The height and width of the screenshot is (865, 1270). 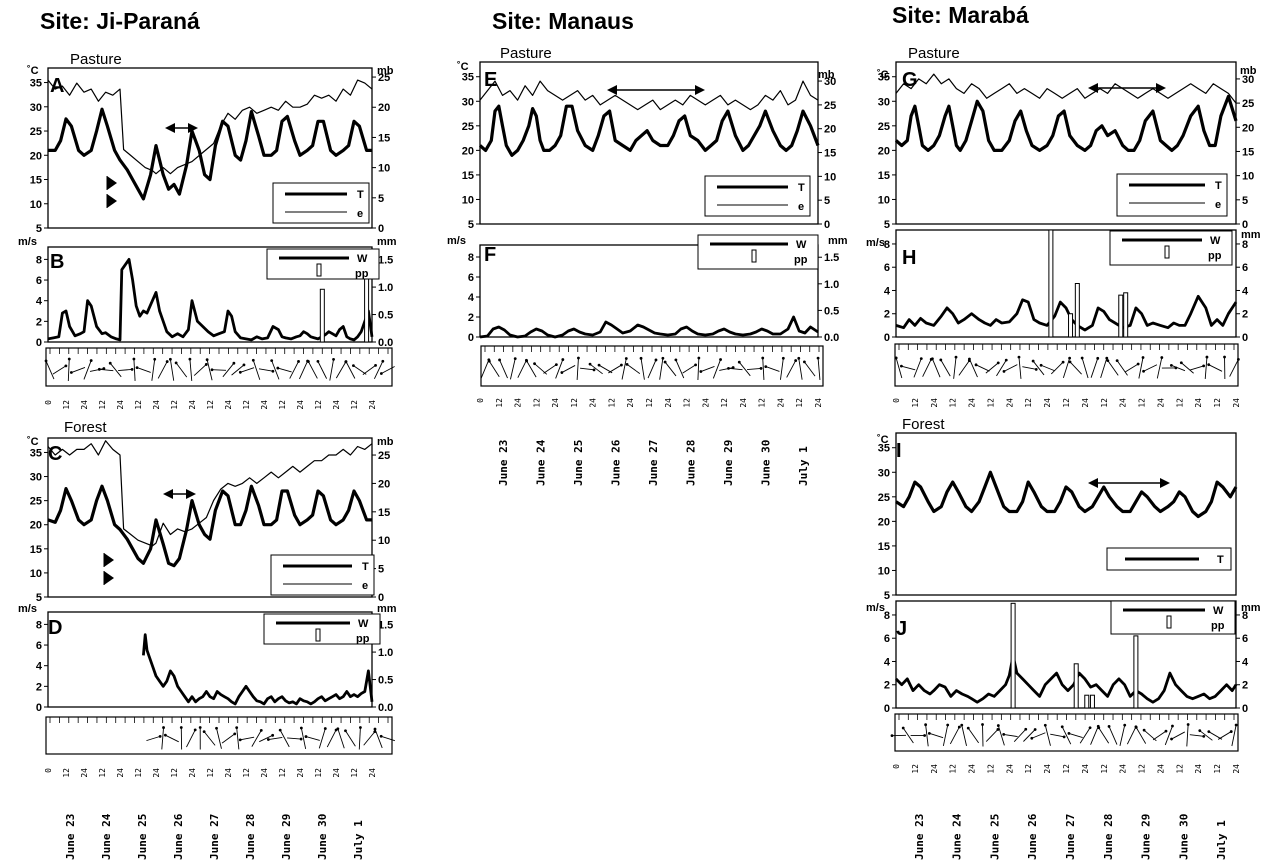 What do you see at coordinates (384, 484) in the screenshot?
I see `right-tick-label-c: 20` at bounding box center [384, 484].